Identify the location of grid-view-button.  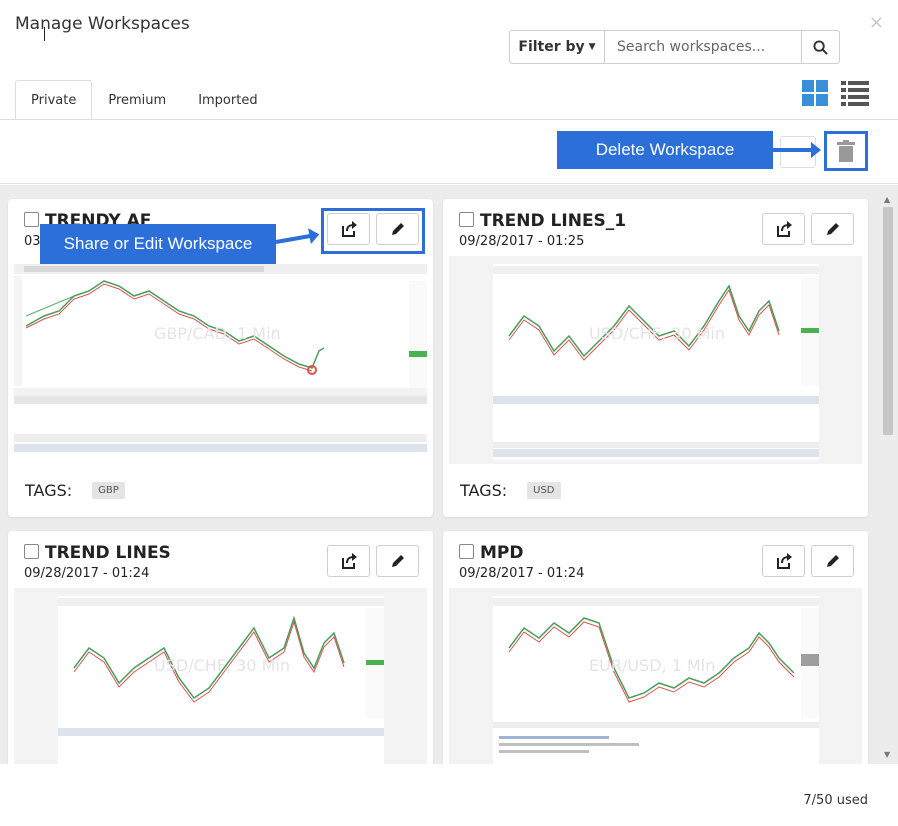
(815, 93).